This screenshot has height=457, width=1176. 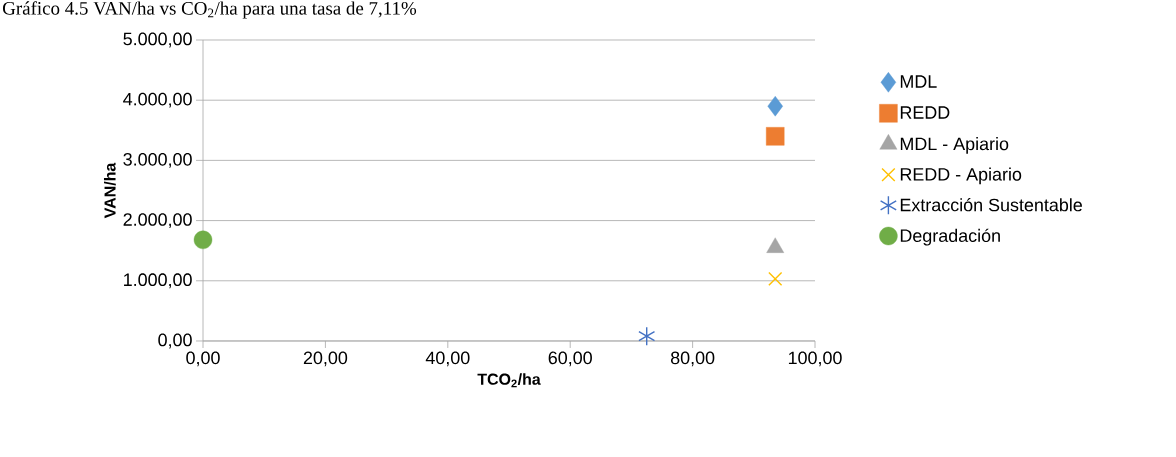 I want to click on chart-title: Gráfico 4.5 VAN/ha vs CO$_{2}$/ha para una tasa de 7,11%, so click(x=209, y=10).